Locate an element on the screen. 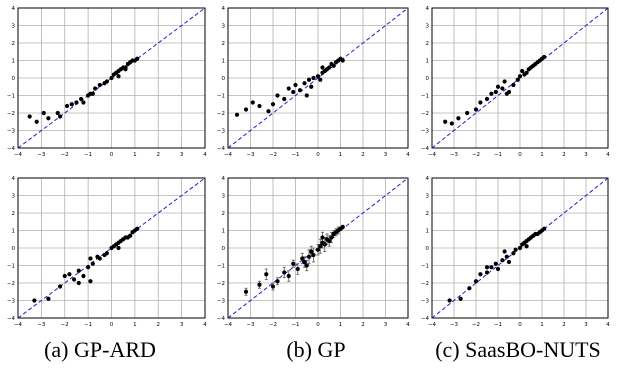 This screenshot has height=373, width=621. scatter-panel-1: −4 −3 −2 −1 0 1 2 3 4 −4 −3 −2 −1 0 1 2 3 4 is located at coordinates (107, 82).